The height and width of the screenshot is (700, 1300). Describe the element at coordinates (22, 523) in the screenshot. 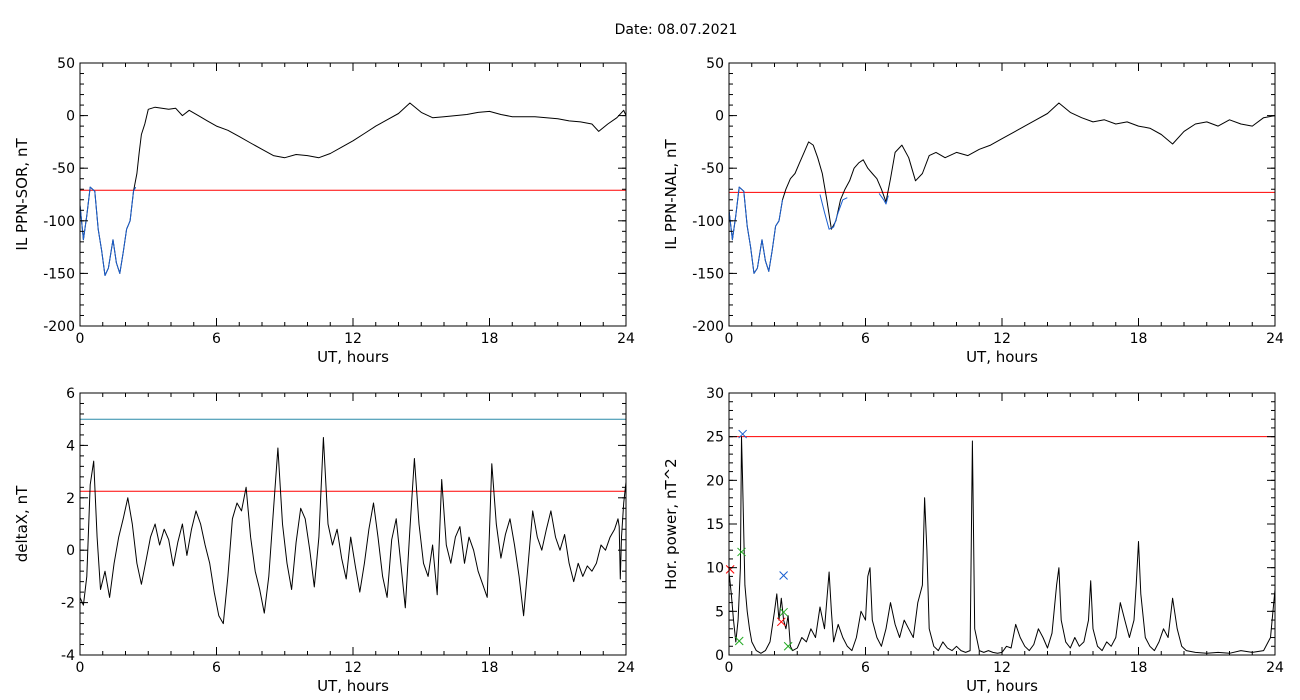

I see `y-axis-label: deltaX, nT` at that location.